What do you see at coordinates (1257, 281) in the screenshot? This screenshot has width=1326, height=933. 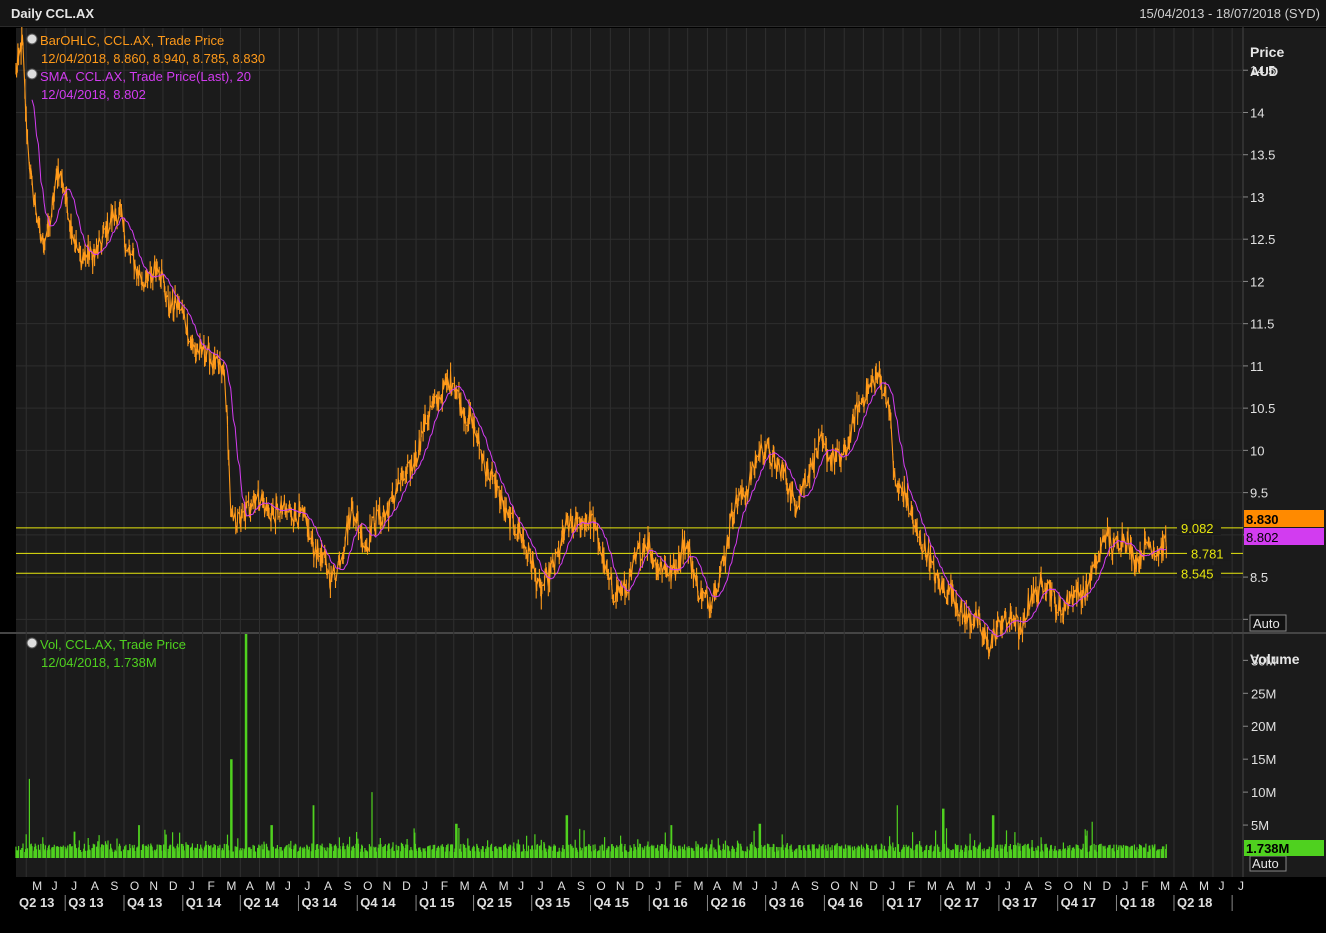 I see `price-tick-label: 12` at bounding box center [1257, 281].